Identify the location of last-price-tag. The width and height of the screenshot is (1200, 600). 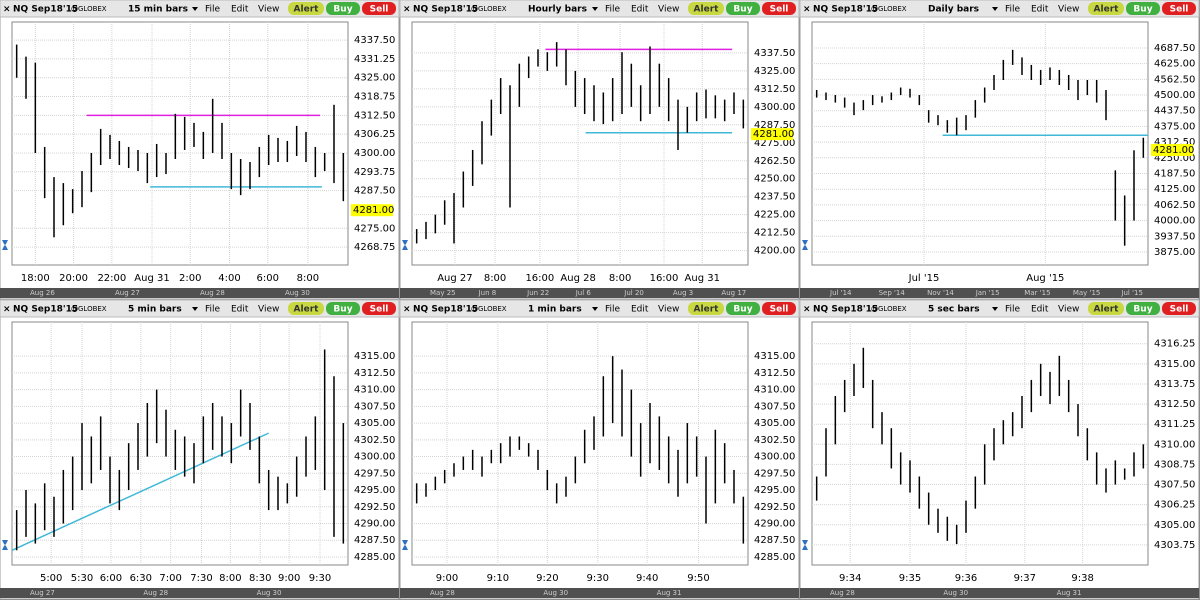
(772, 134).